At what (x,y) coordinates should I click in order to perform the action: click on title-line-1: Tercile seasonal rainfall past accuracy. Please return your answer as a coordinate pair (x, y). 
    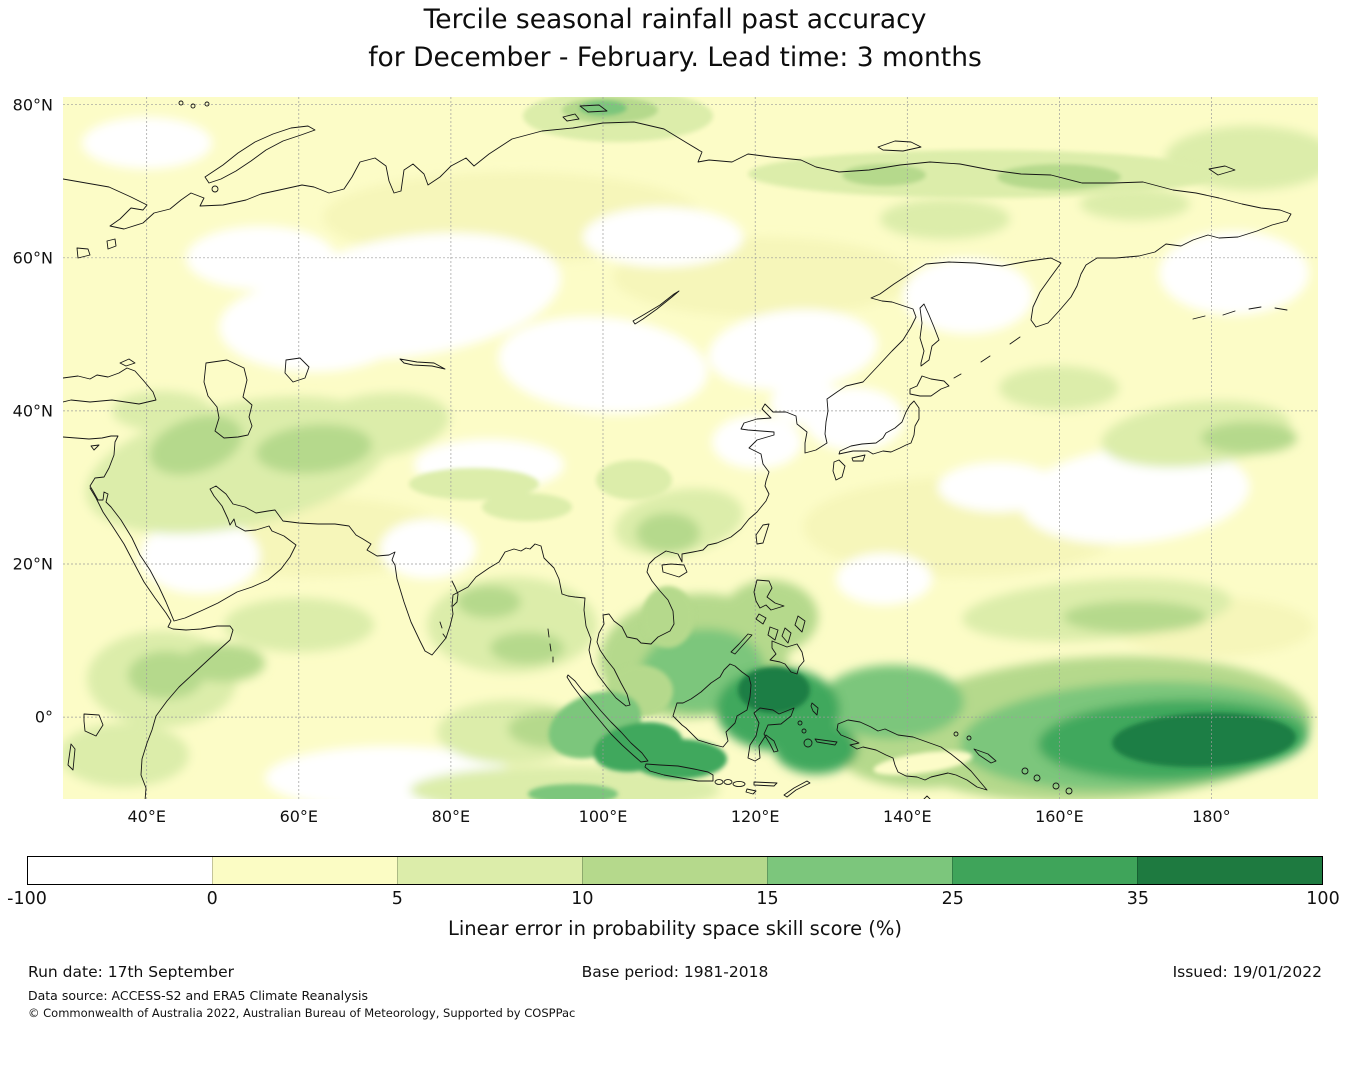
    Looking at the image, I should click on (675, 19).